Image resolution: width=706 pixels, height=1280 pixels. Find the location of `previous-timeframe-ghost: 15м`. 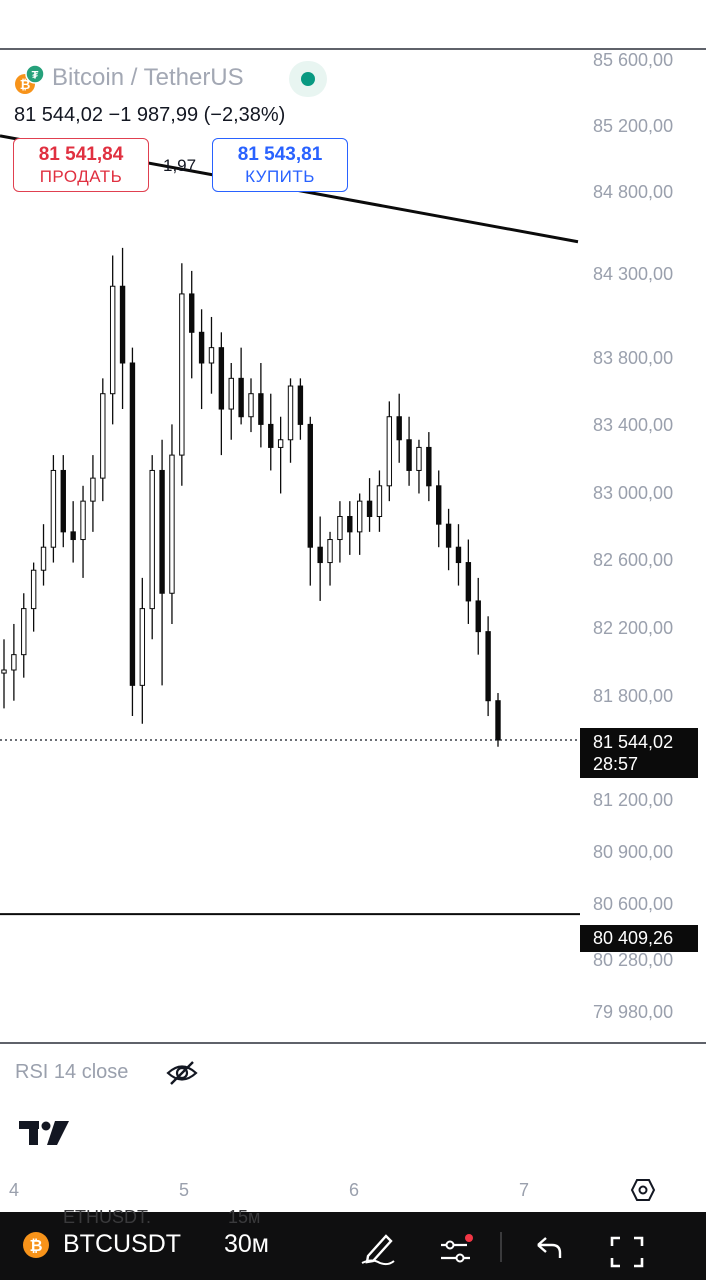

previous-timeframe-ghost: 15м is located at coordinates (244, 1217).